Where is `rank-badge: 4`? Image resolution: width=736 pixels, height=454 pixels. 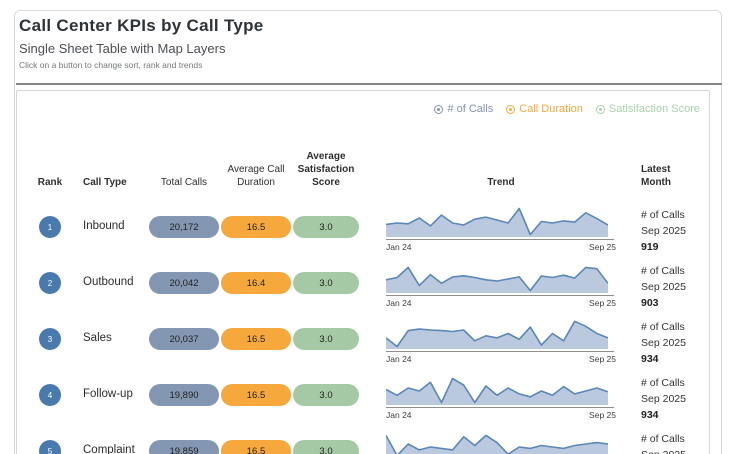
rank-badge: 4 is located at coordinates (50, 395).